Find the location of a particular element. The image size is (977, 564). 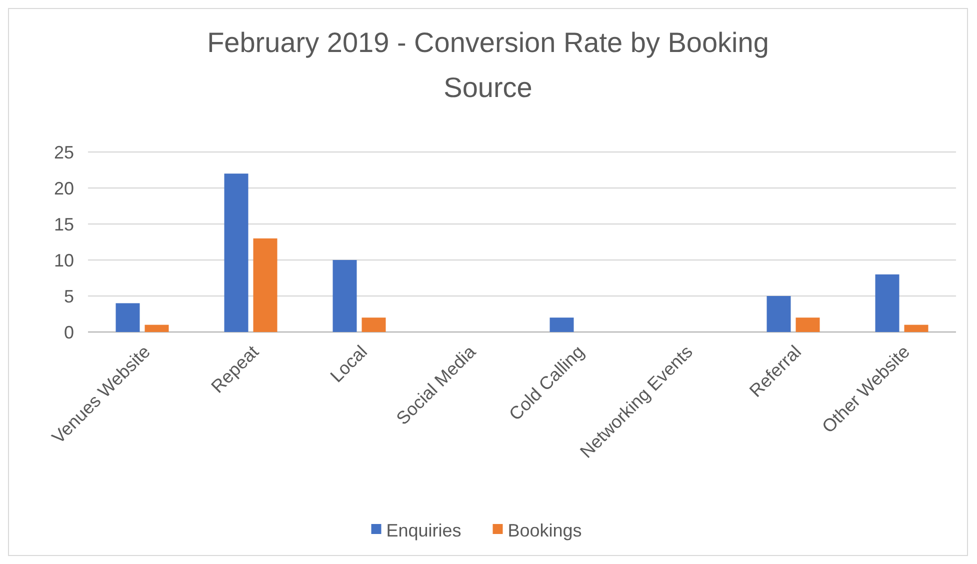

chart-title: February 2019 - Conversion Rate by Booking Source is located at coordinates (488, 65).